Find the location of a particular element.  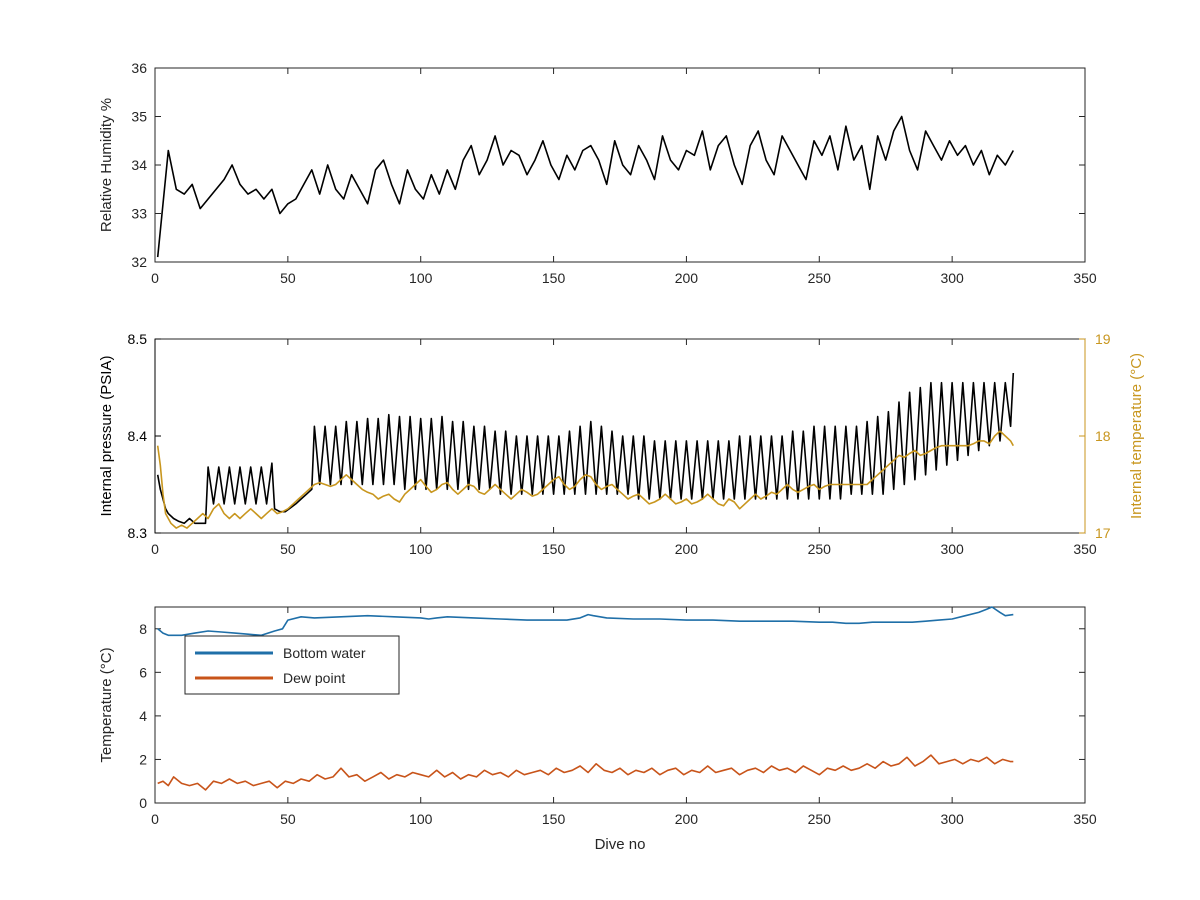

y-tick-label: 6 is located at coordinates (143, 672).